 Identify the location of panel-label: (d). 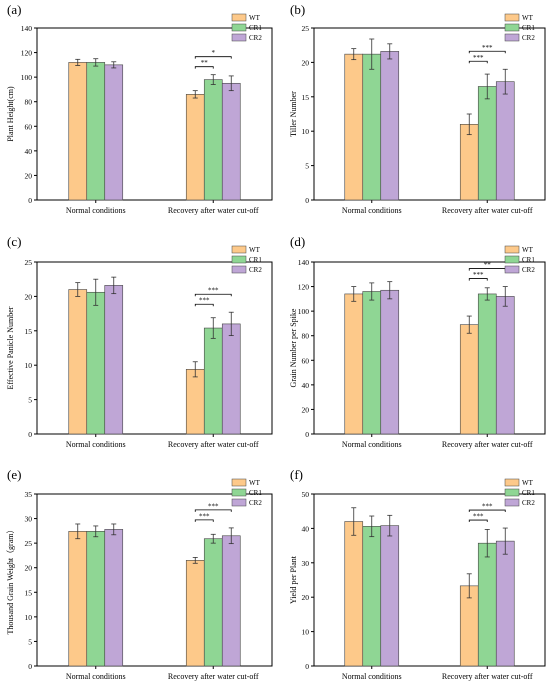
(297, 241).